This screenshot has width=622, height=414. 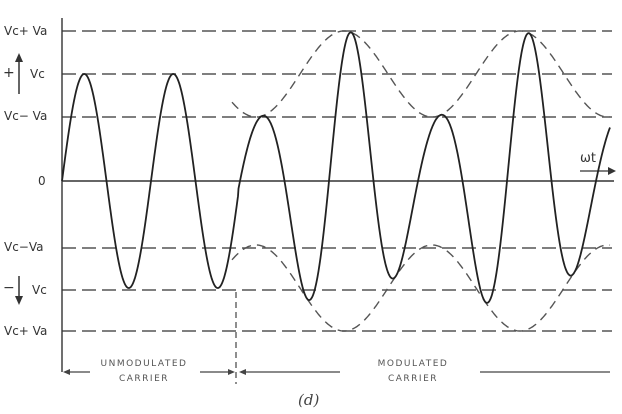 I want to click on minus-sign: −, so click(x=9, y=288).